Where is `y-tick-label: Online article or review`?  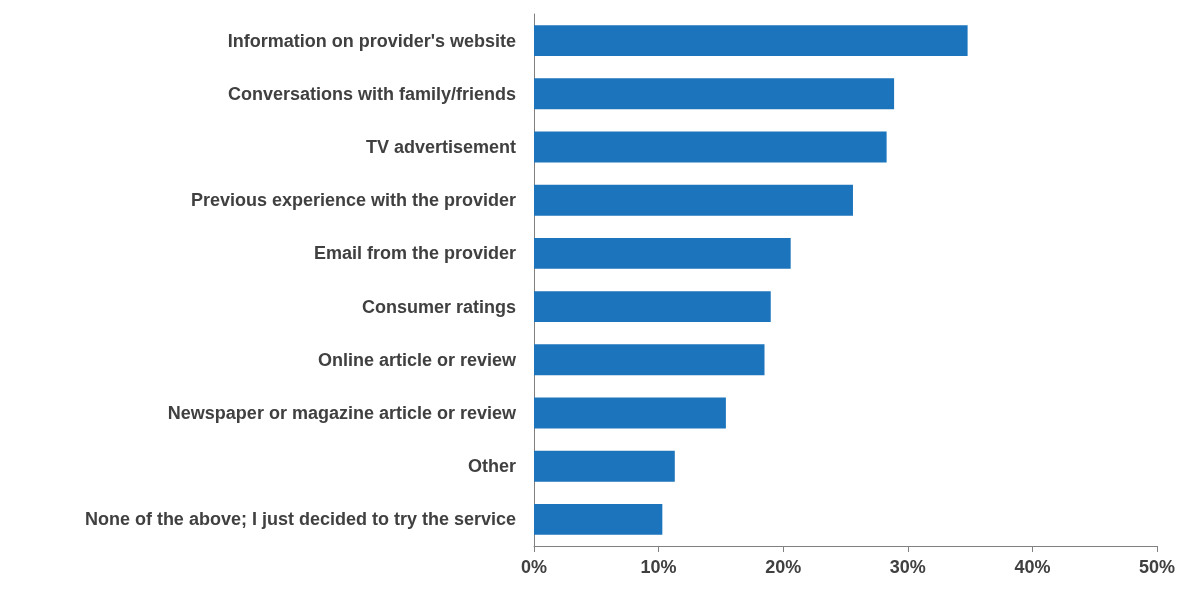
y-tick-label: Online article or review is located at coordinates (417, 359).